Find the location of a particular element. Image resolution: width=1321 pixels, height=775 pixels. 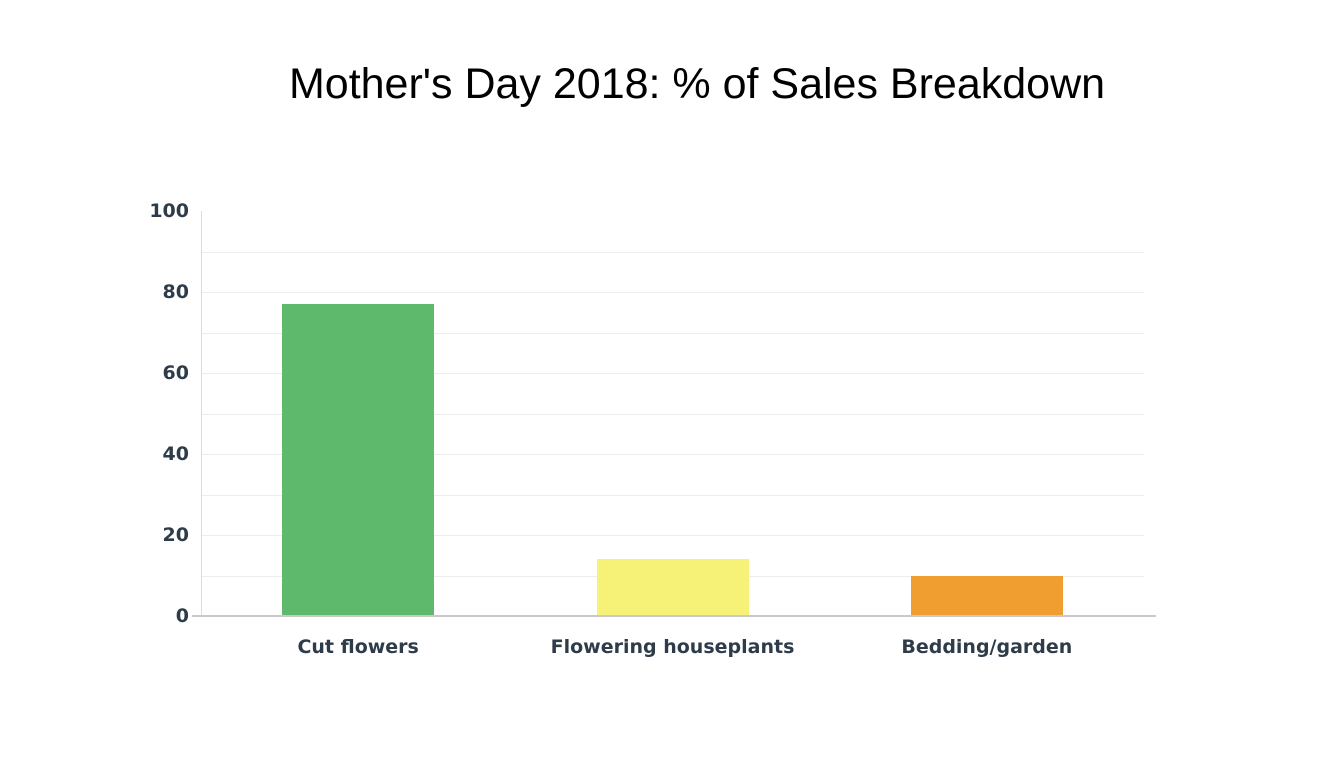

x-category-label: Bedding/garden is located at coordinates (987, 647).